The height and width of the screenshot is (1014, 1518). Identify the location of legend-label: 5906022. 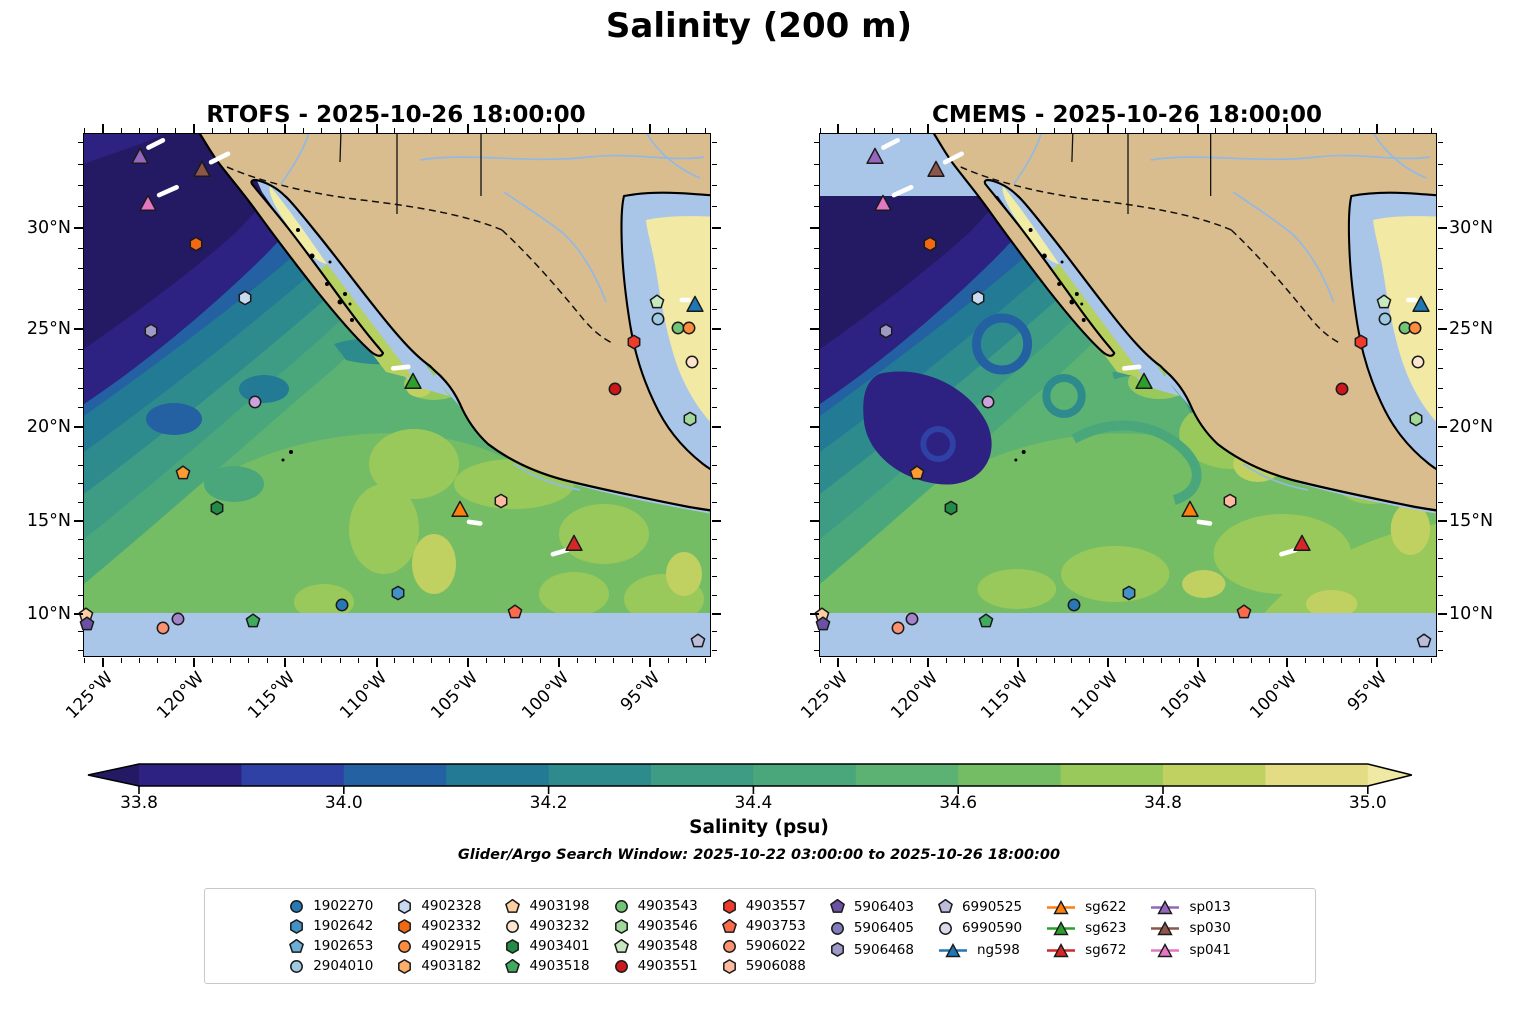
(775, 946).